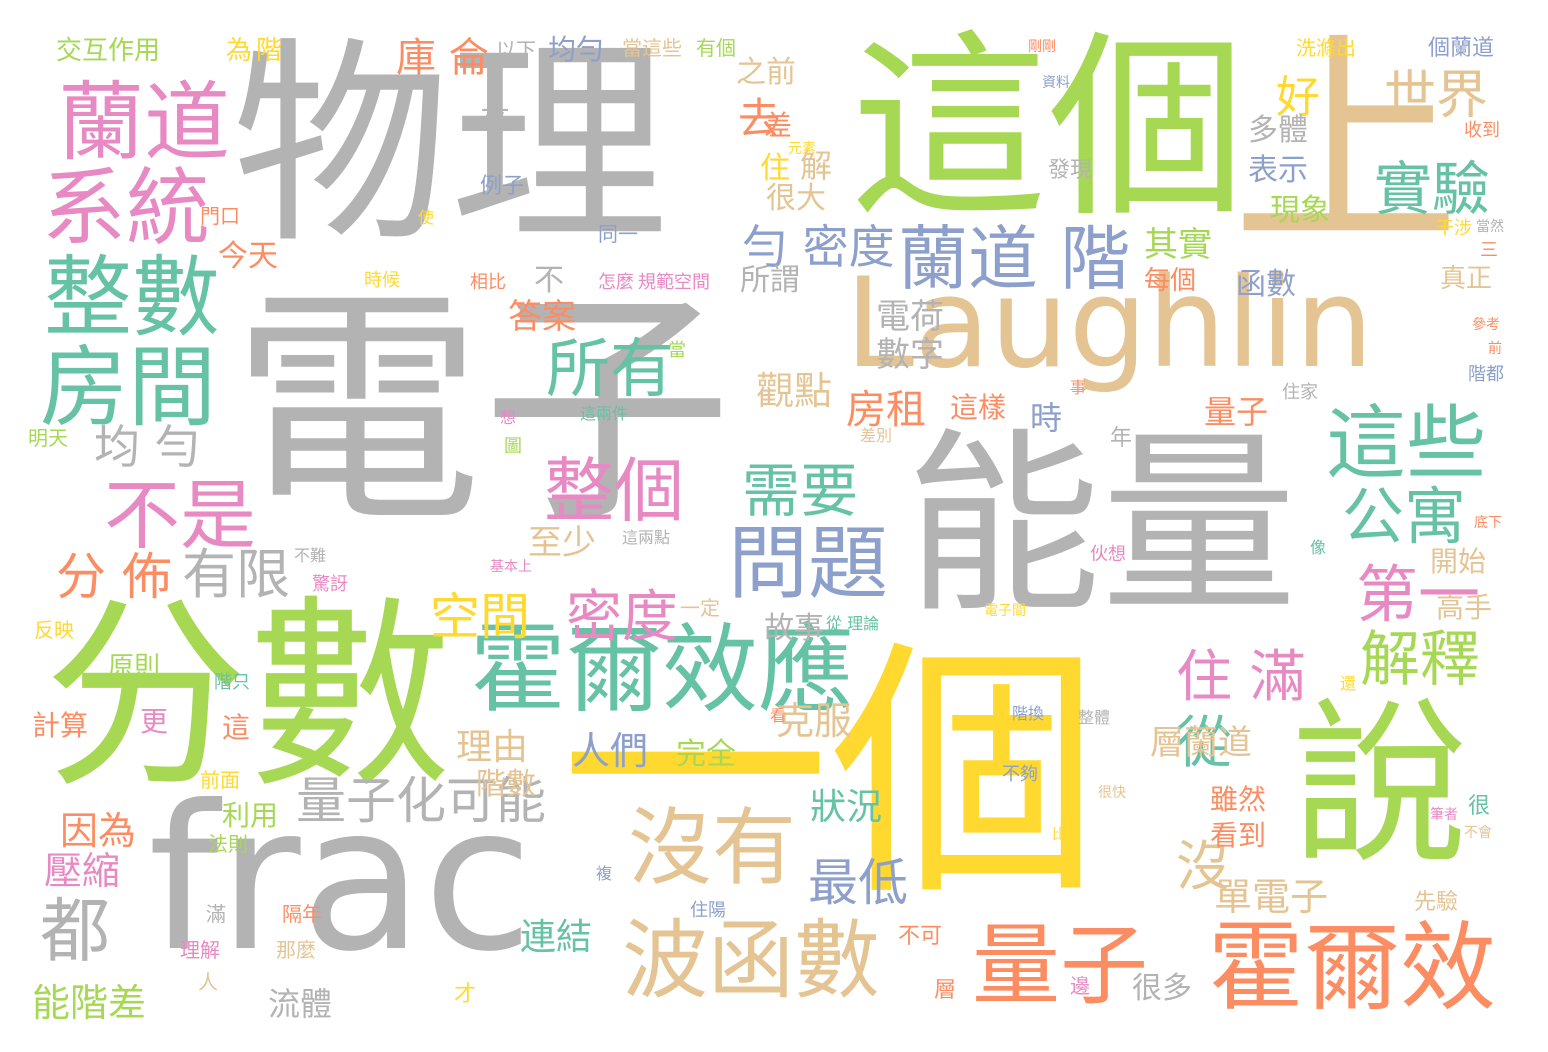 Image resolution: width=1548 pixels, height=1052 pixels. What do you see at coordinates (220, 780) in the screenshot?
I see `cloud-word: 前面` at bounding box center [220, 780].